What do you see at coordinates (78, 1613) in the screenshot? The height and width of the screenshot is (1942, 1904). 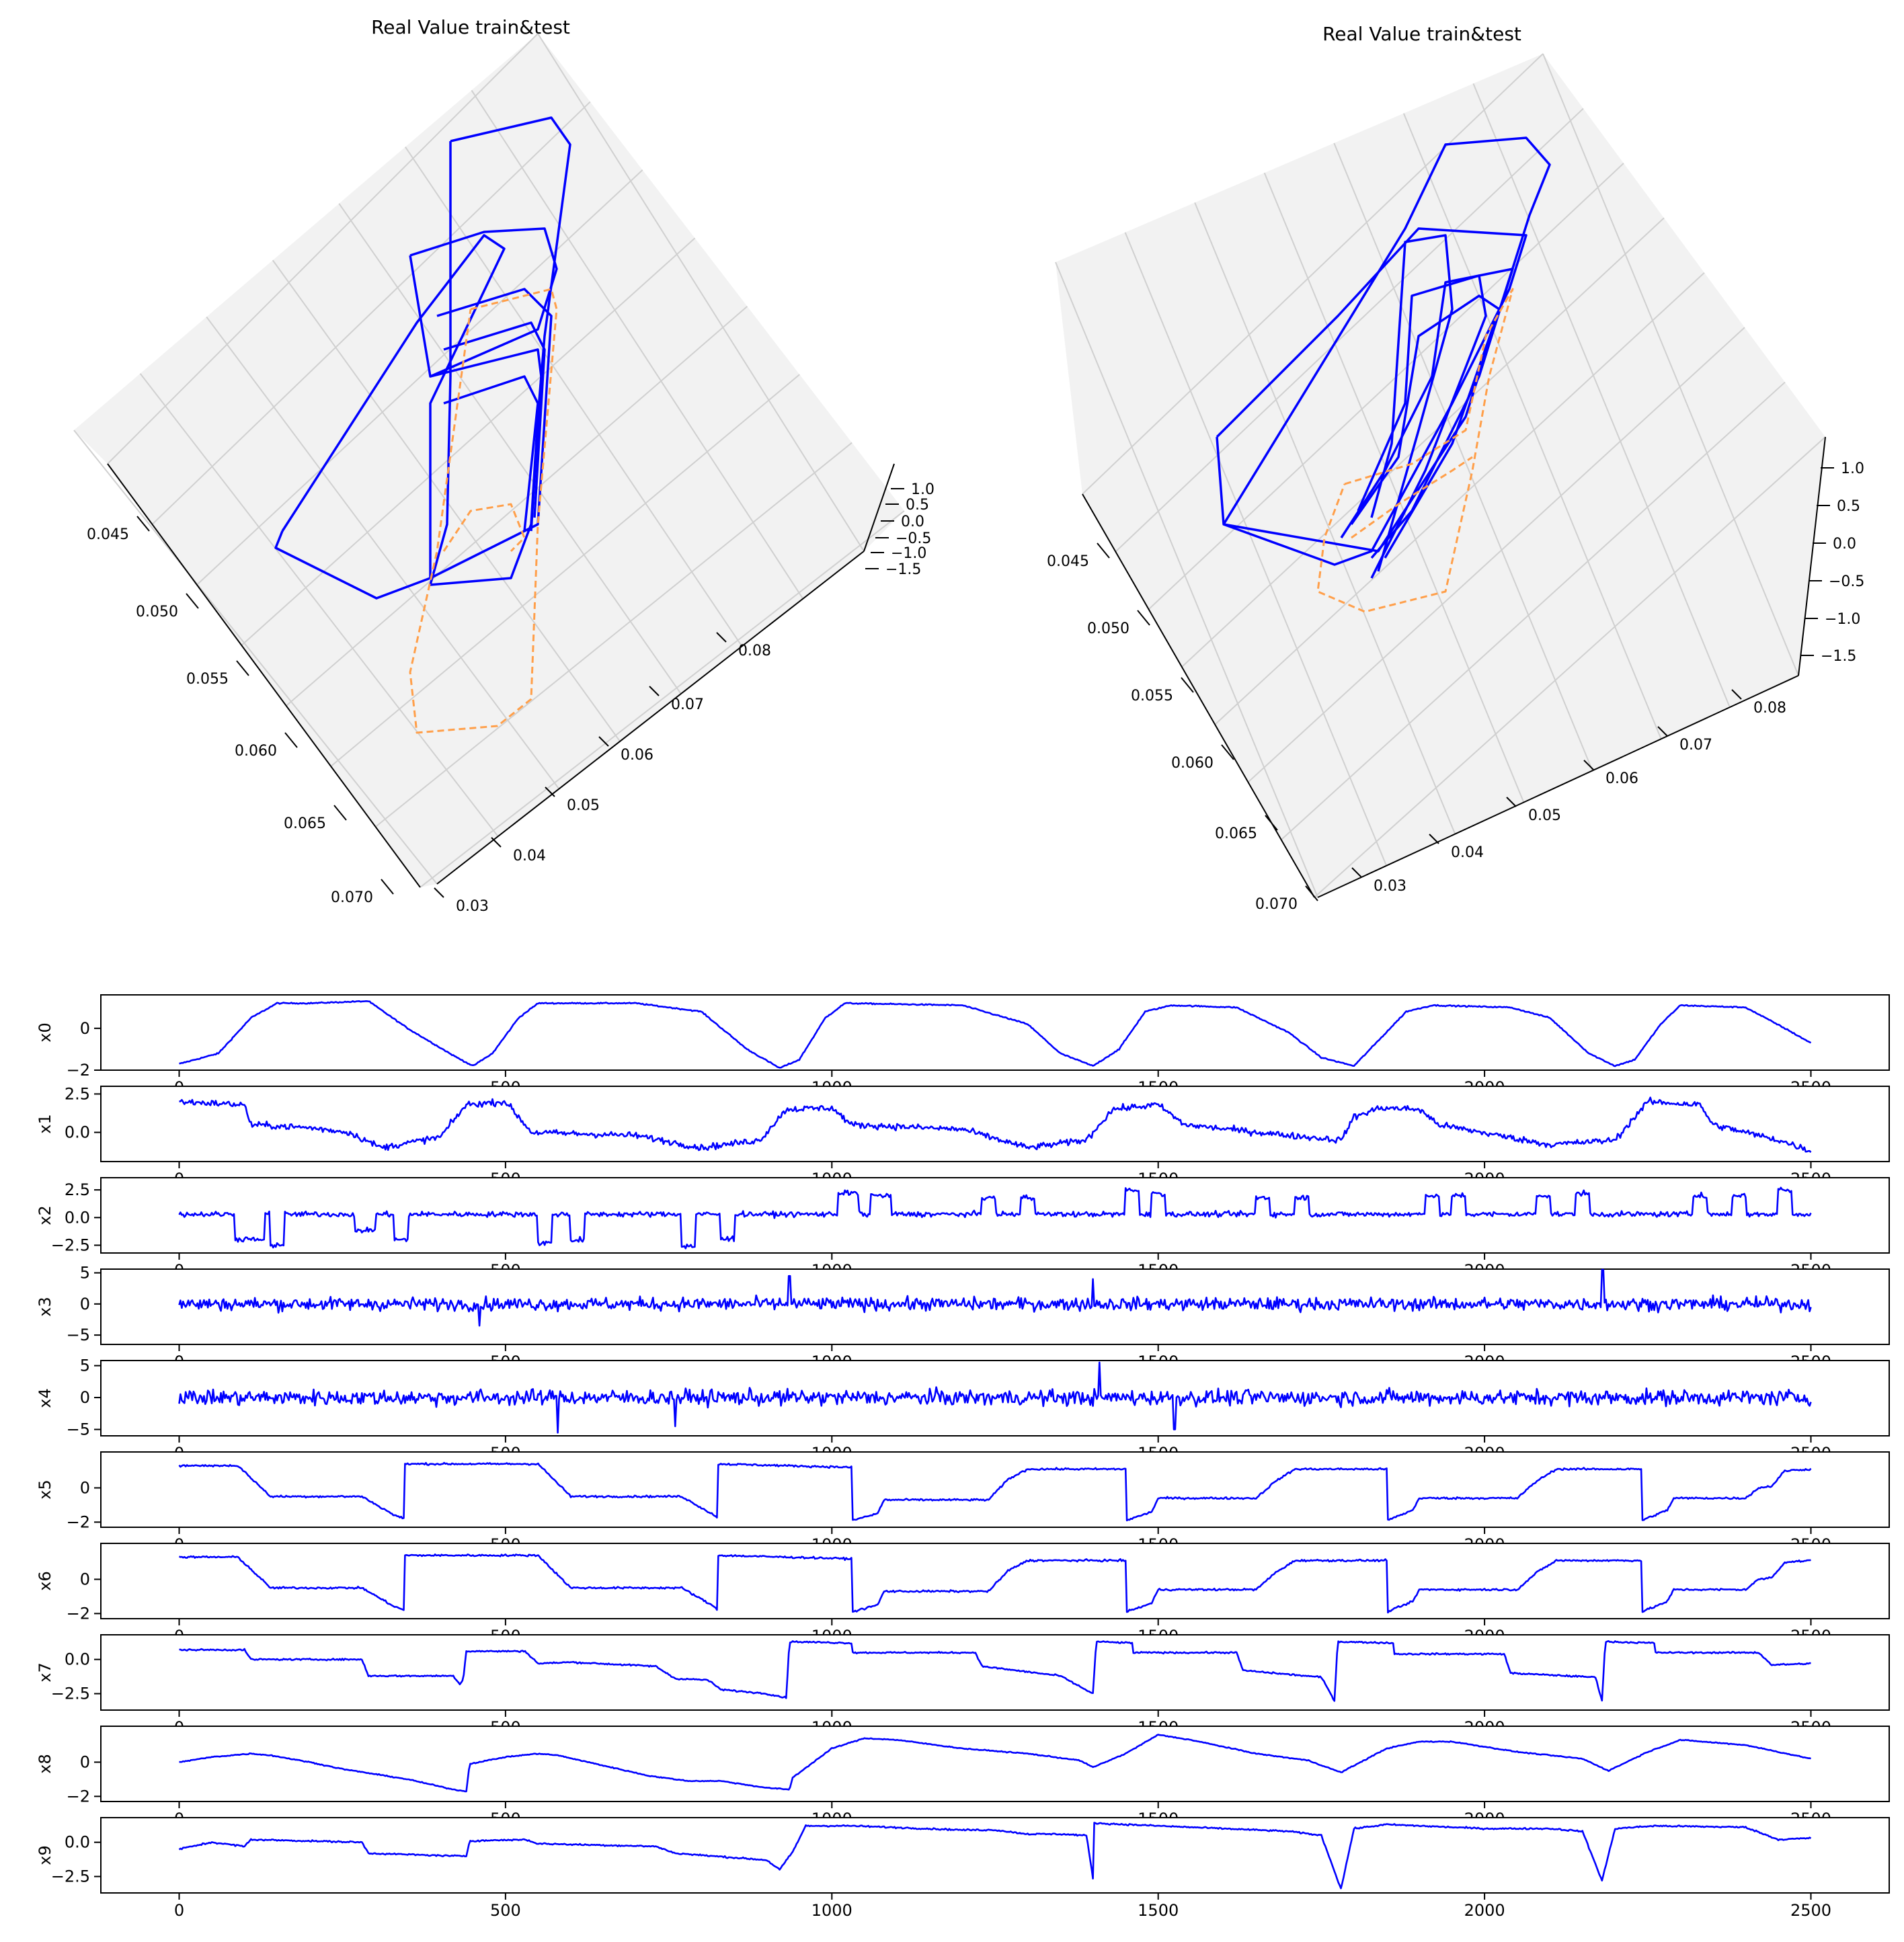 I see `y-tick-label: −2` at bounding box center [78, 1613].